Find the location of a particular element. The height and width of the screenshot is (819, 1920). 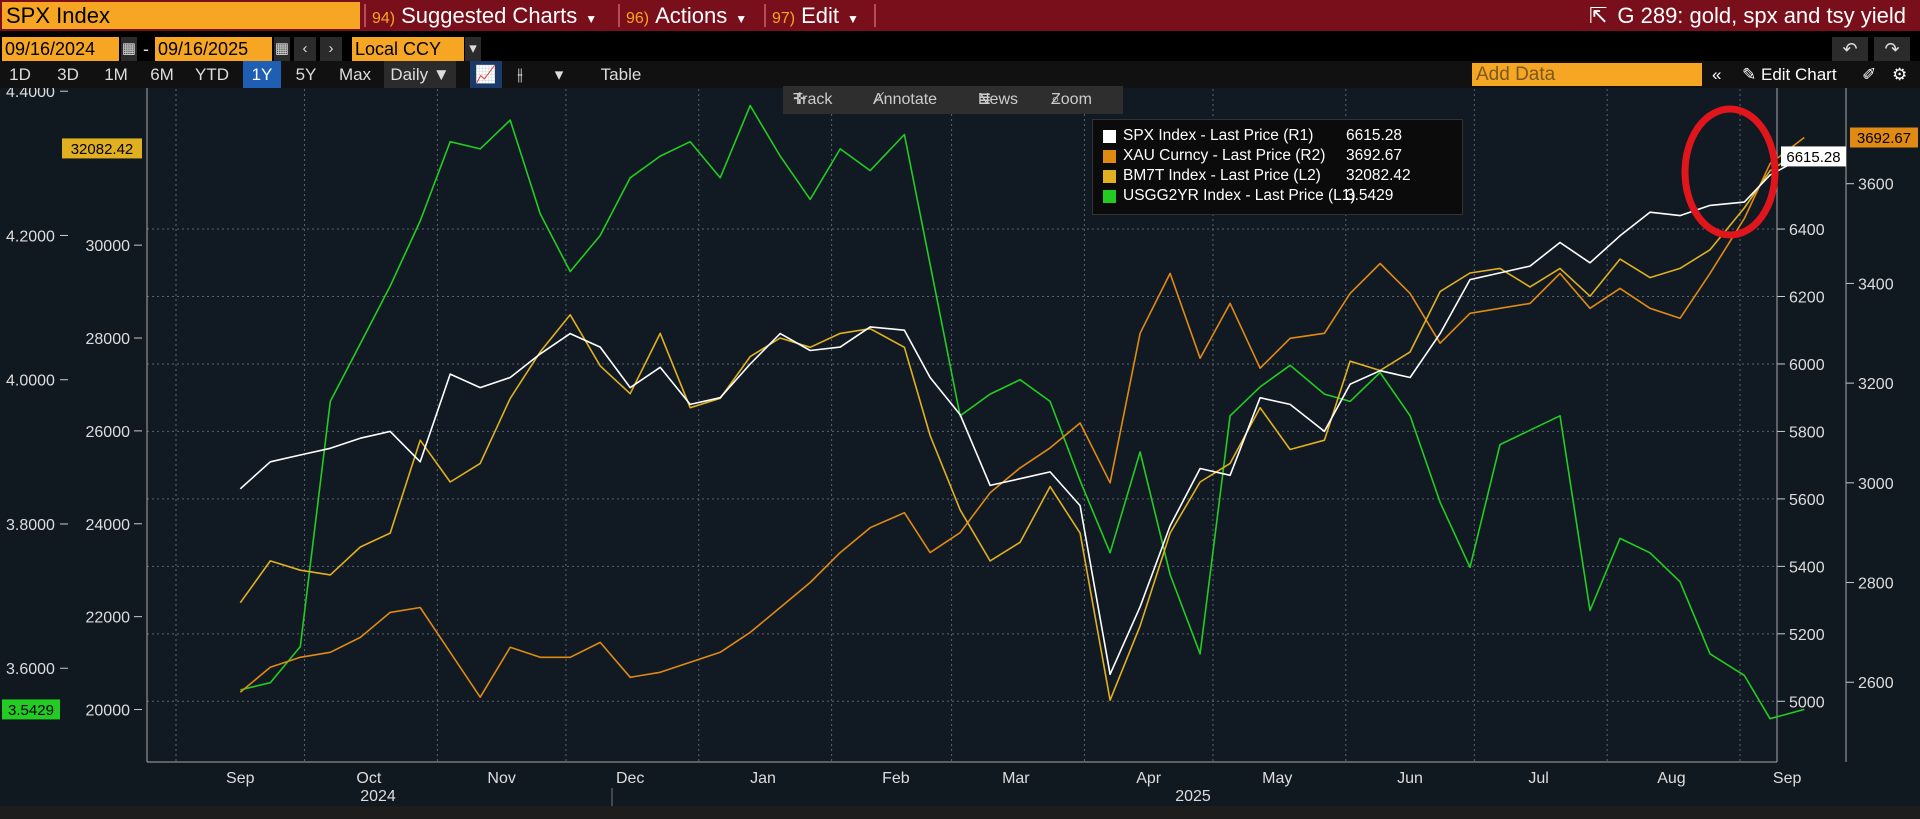

currency-select: Local CCY is located at coordinates (408, 49).